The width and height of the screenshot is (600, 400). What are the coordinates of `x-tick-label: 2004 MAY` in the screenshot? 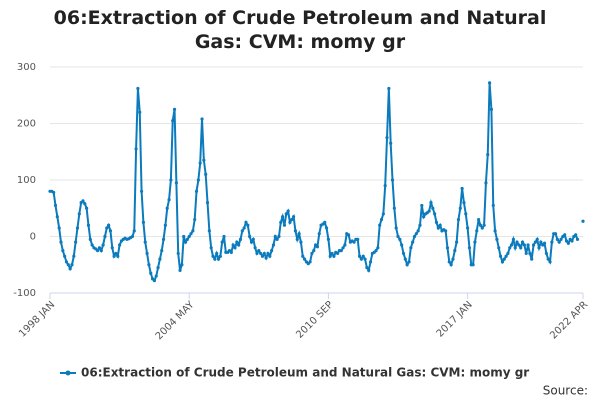 It's located at (175, 320).